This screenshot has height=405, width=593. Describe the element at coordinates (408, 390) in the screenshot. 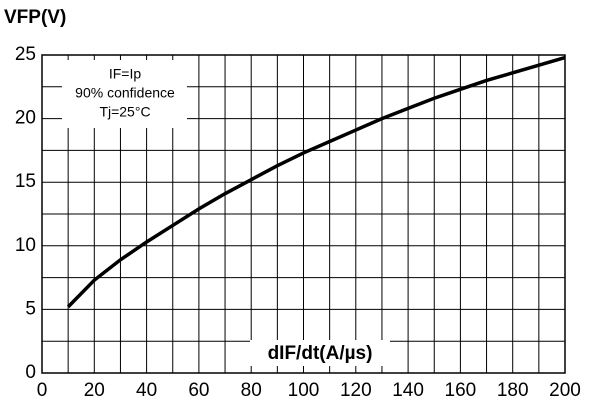

I see `x-tick-label: 140` at that location.